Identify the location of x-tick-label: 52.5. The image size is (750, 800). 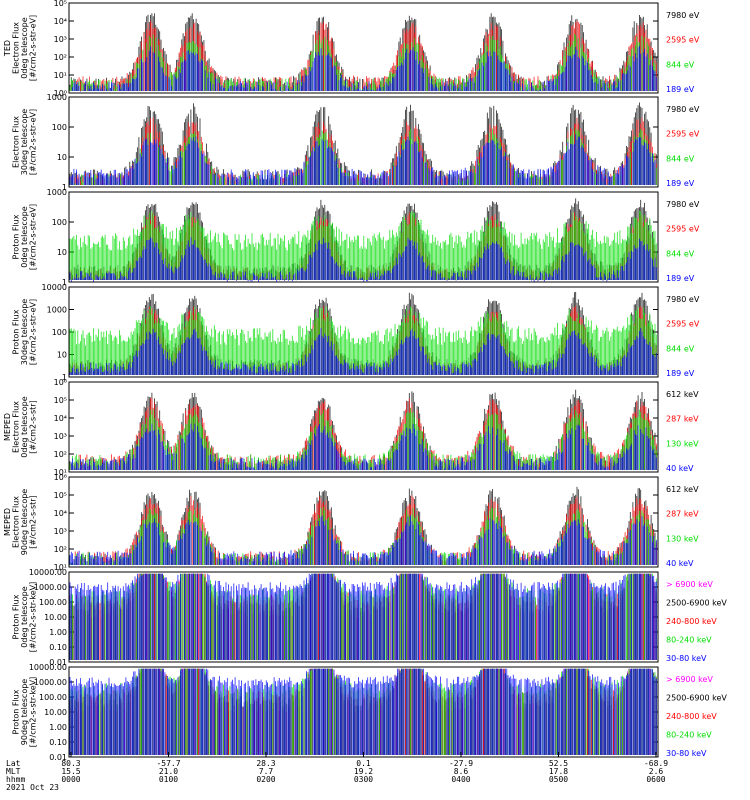
(558, 763).